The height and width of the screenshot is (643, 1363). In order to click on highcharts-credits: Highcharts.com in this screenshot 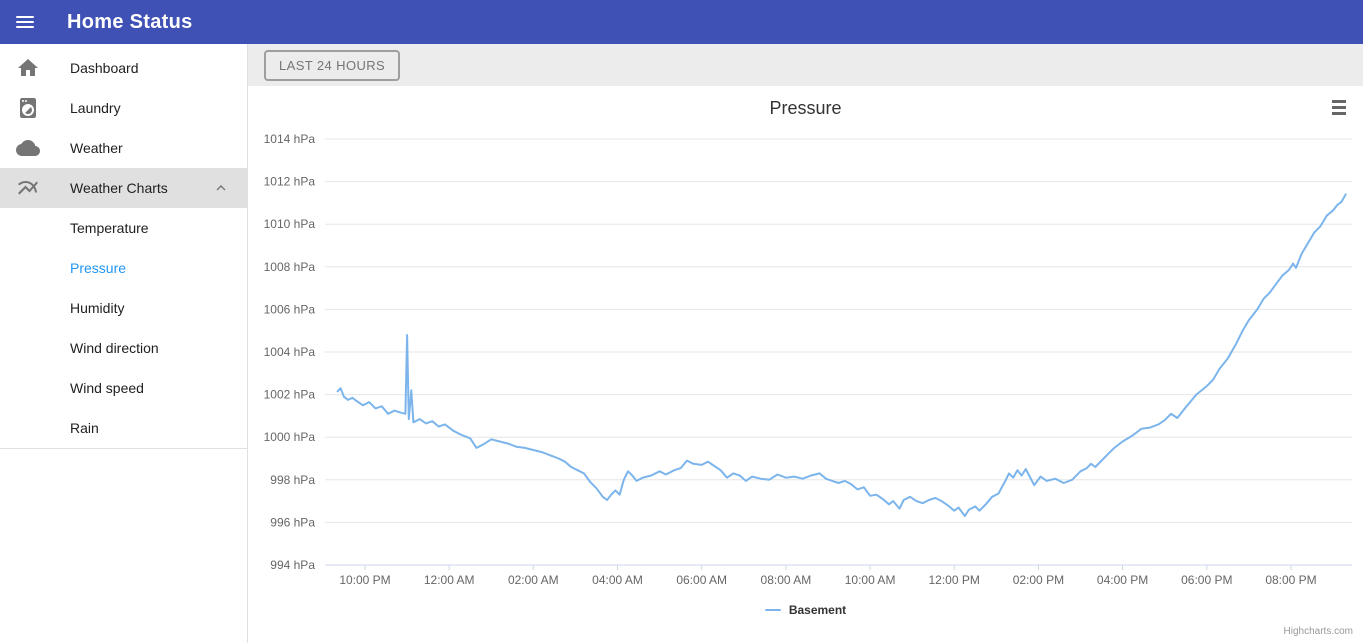, I will do `click(1318, 631)`.